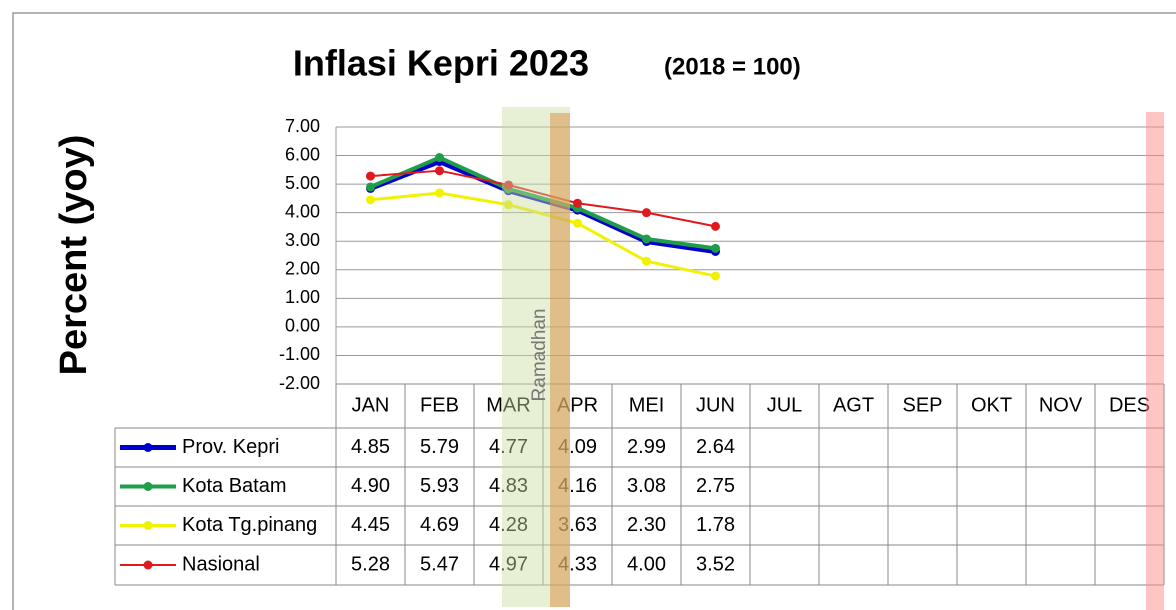 Image resolution: width=1176 pixels, height=610 pixels. What do you see at coordinates (249, 525) in the screenshot?
I see `legend-label: Kota Tg.pinang` at bounding box center [249, 525].